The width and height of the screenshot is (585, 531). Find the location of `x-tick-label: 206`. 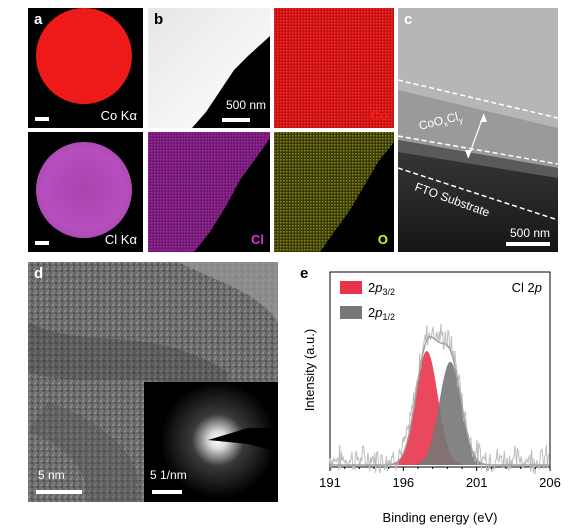

x-tick-label: 206 is located at coordinates (550, 482).